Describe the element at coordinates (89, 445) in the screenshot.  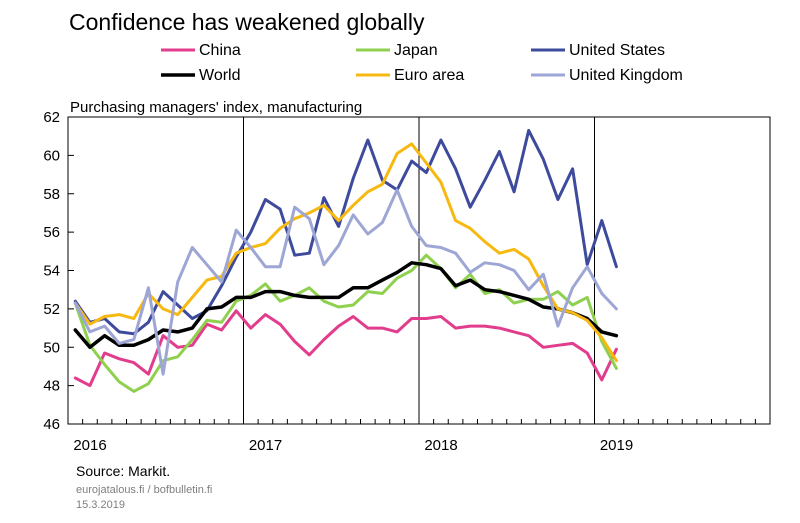
I see `x-tick-label: 2016` at that location.